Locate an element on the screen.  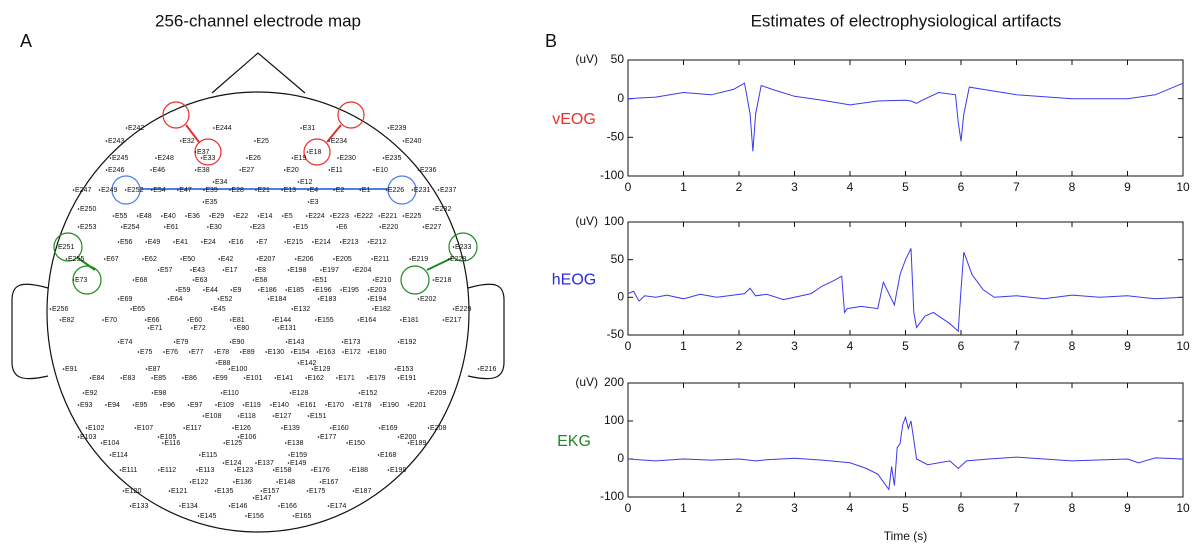
electrode-label: E104 is located at coordinates (111, 443).